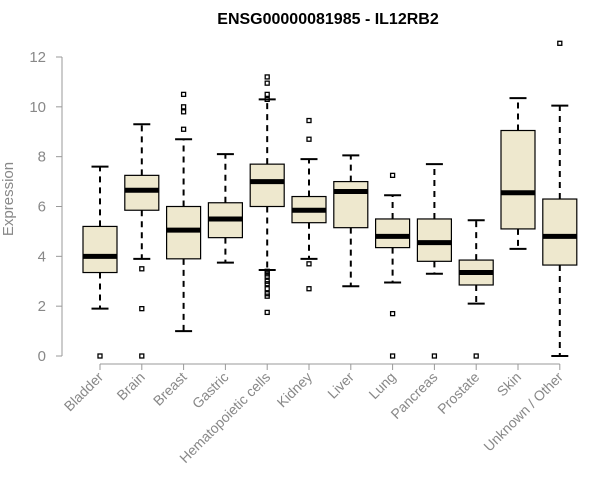  Describe the element at coordinates (340, 385) in the screenshot. I see `x-tick-label: Liver` at that location.